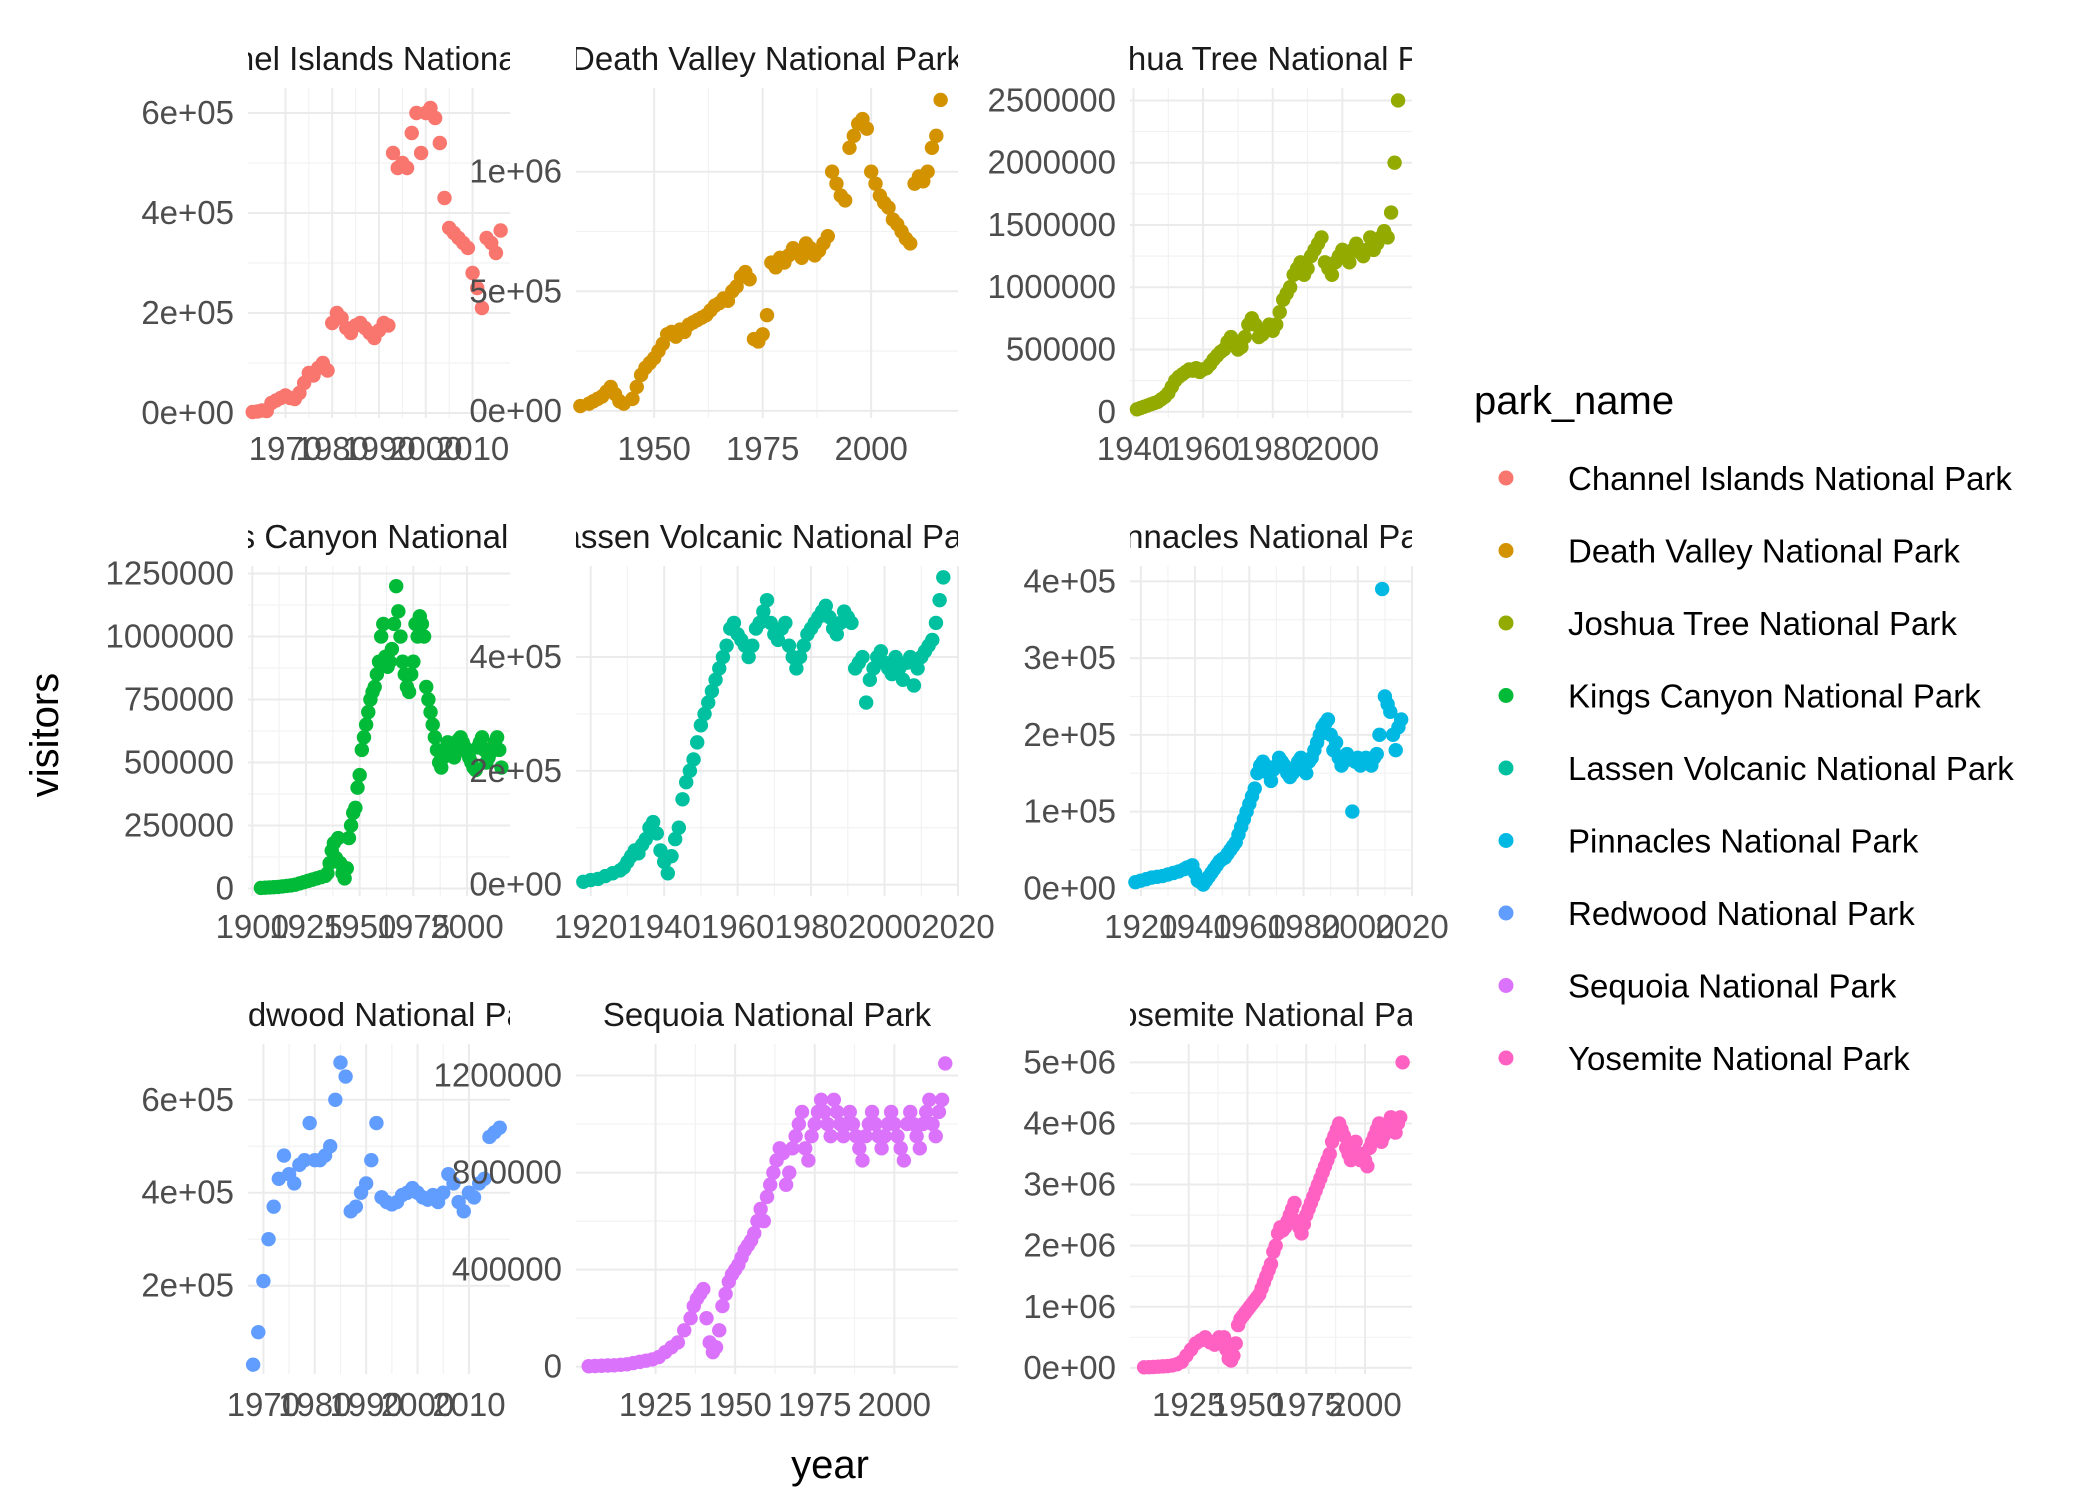 The width and height of the screenshot is (2100, 1499). I want to click on x-tick-label: 2000, so click(1342, 448).